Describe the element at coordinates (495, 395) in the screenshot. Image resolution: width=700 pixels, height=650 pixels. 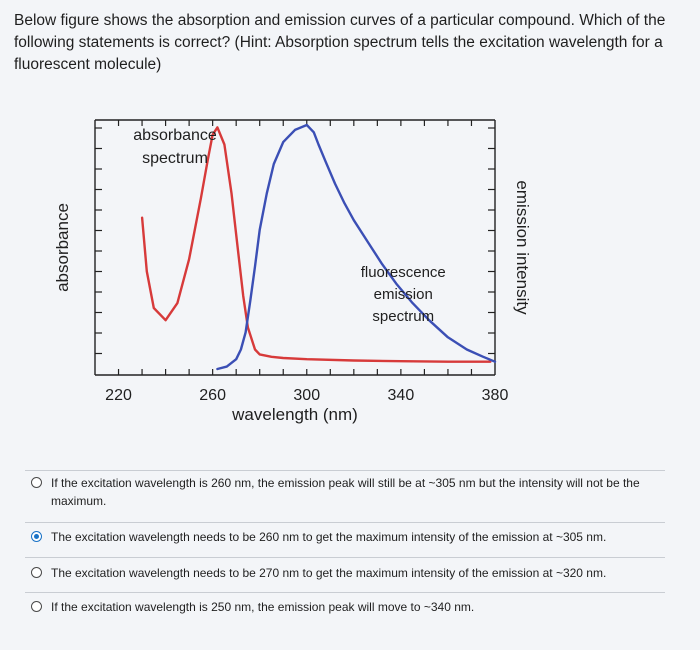
I see `x-tick-label: 380` at that location.